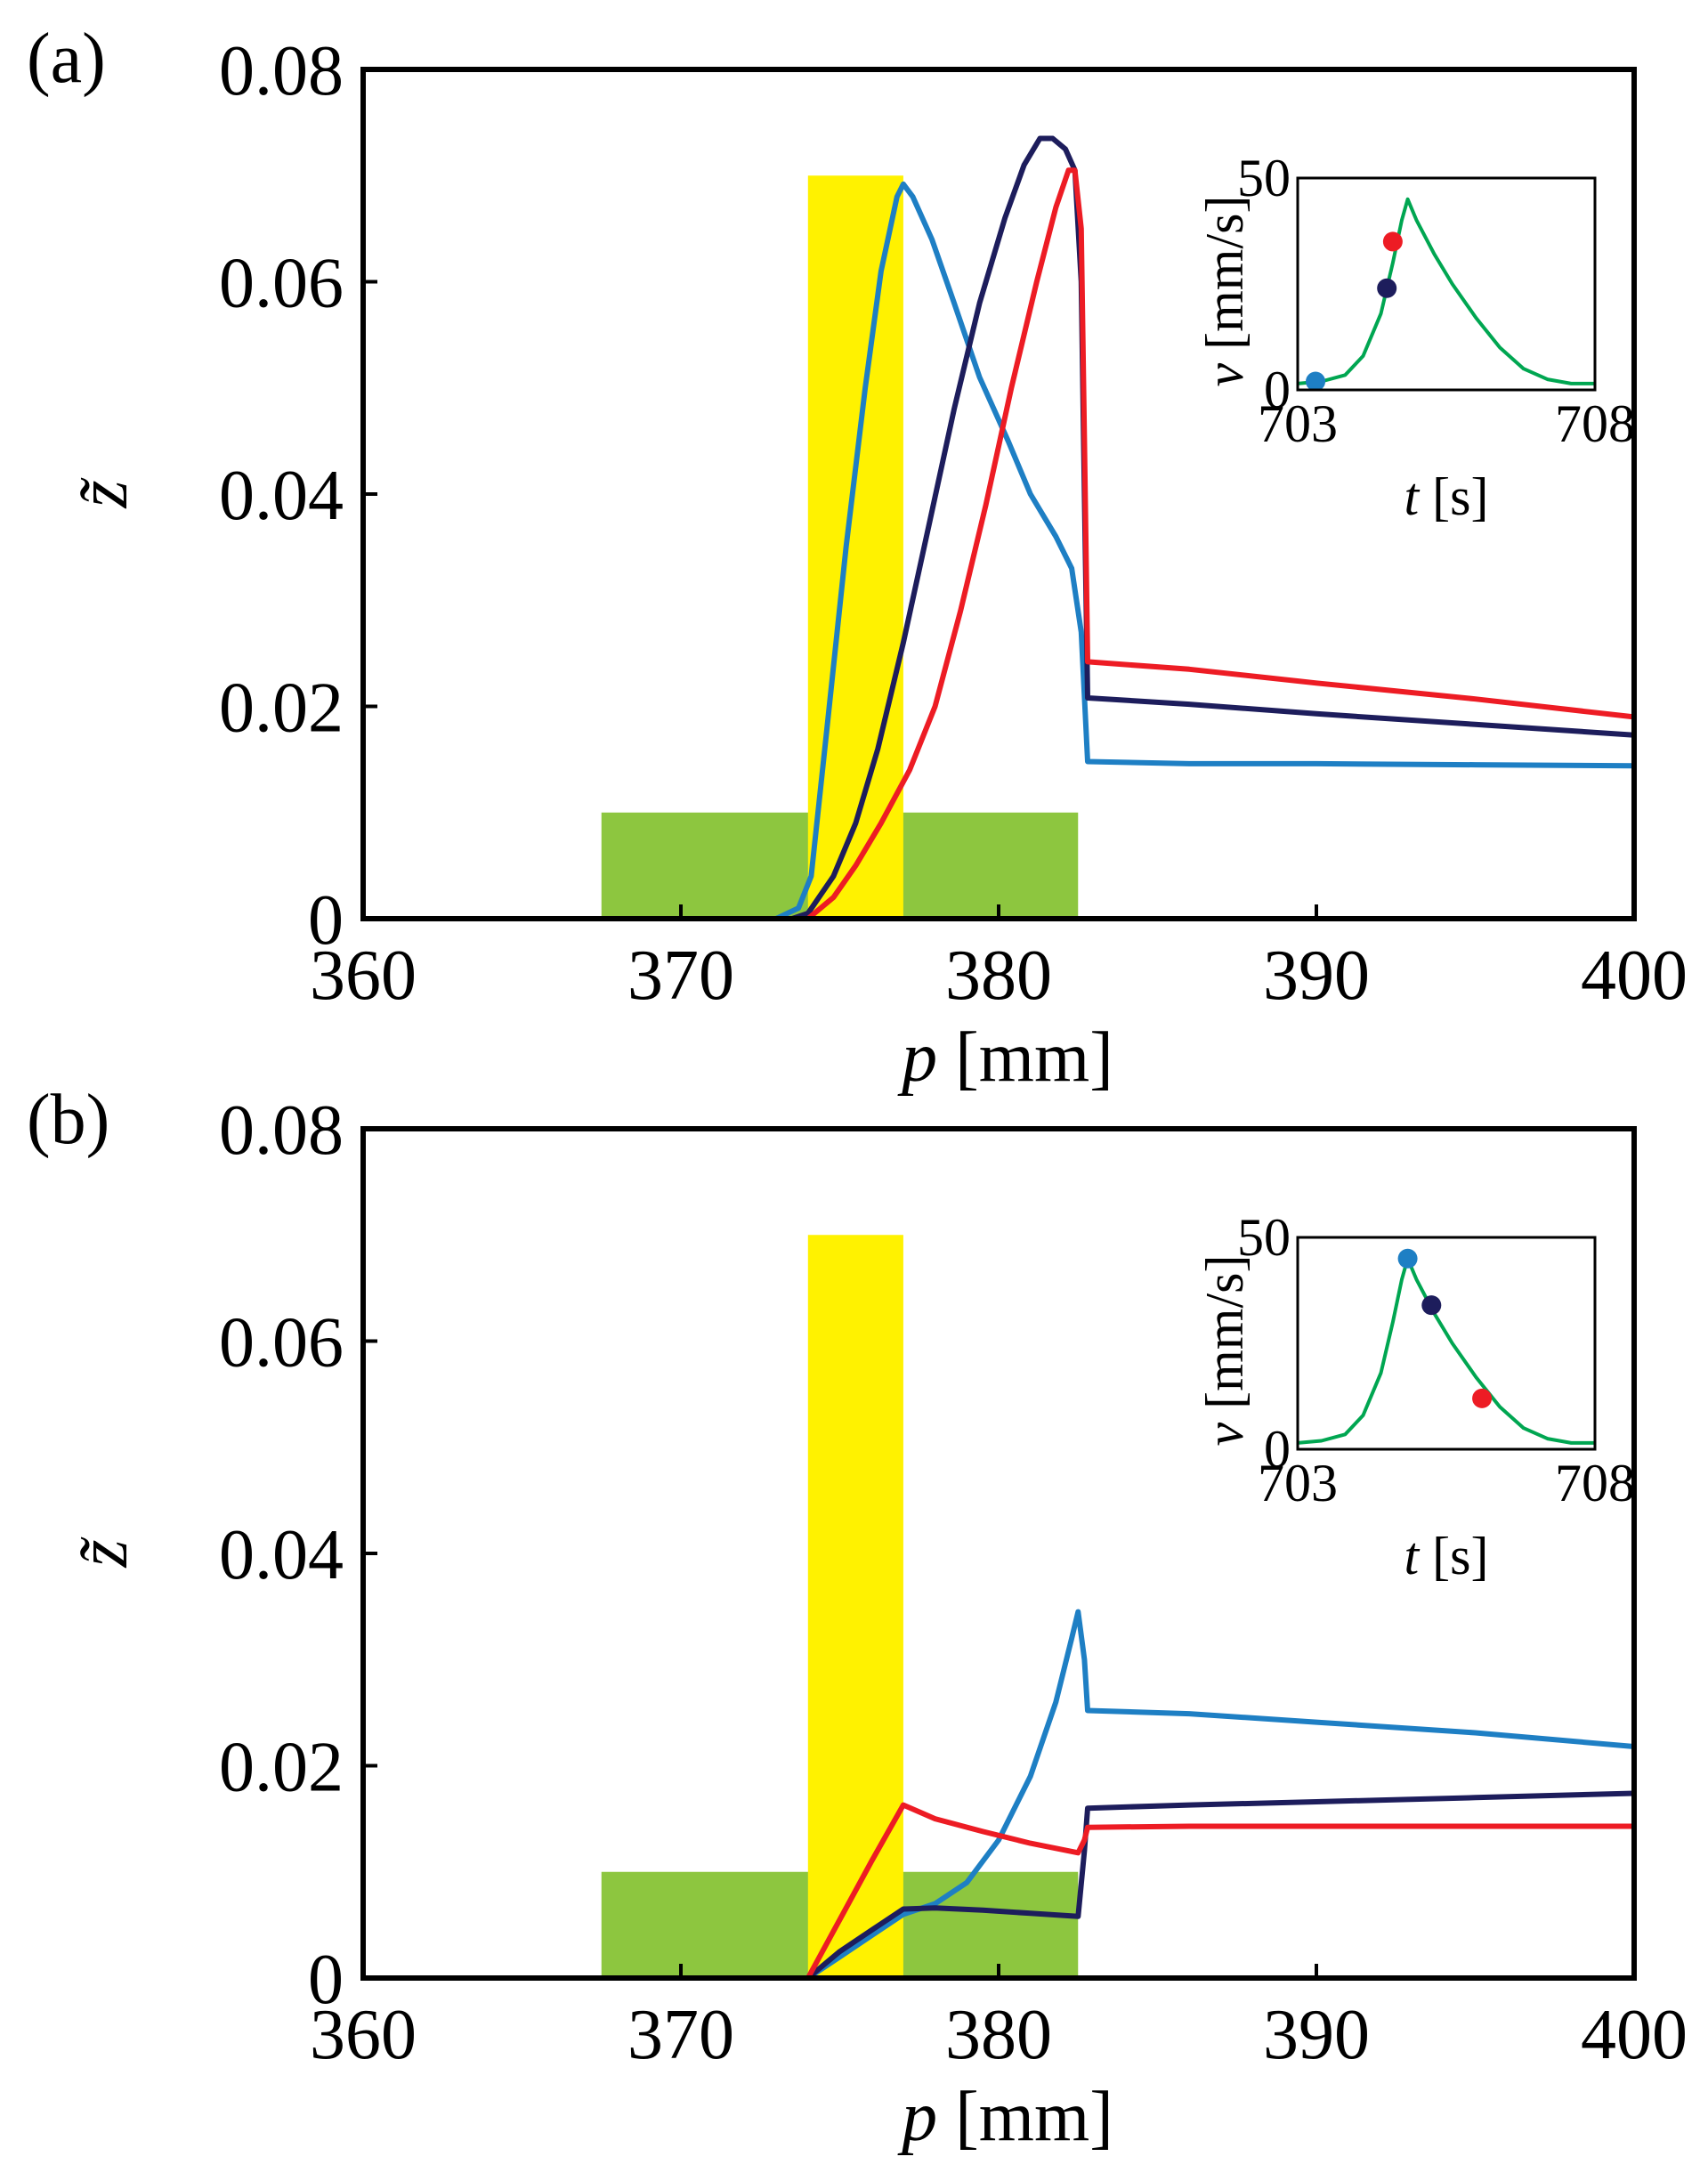  I want to click on panel-label: (a), so click(66, 59).